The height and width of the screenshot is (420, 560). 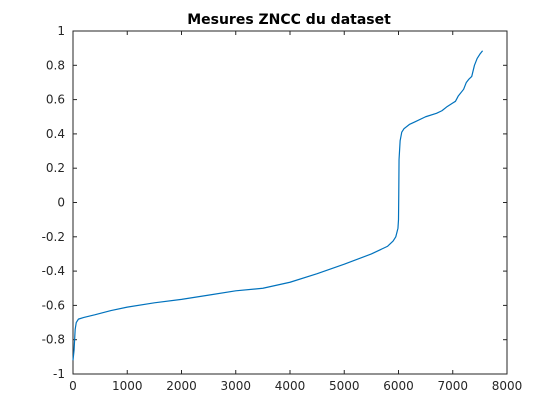 I want to click on chart-title: Mesures ZNCC du dataset, so click(x=289, y=20).